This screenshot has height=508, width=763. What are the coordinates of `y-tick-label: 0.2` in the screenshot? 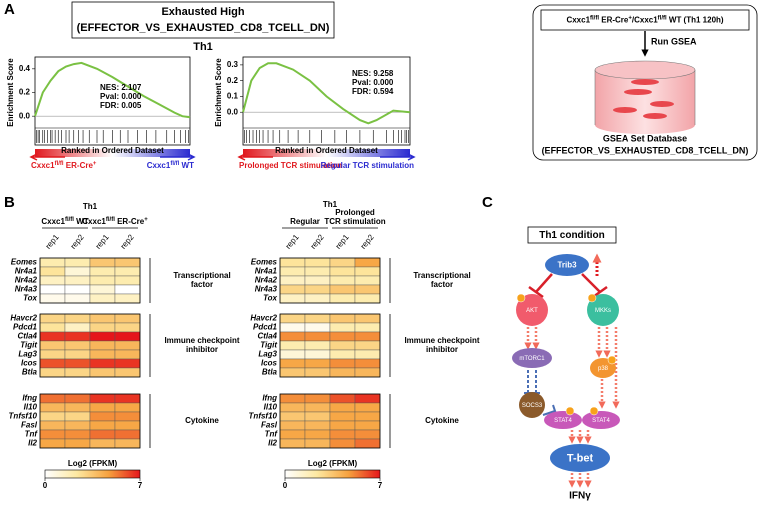 It's located at (25, 92).